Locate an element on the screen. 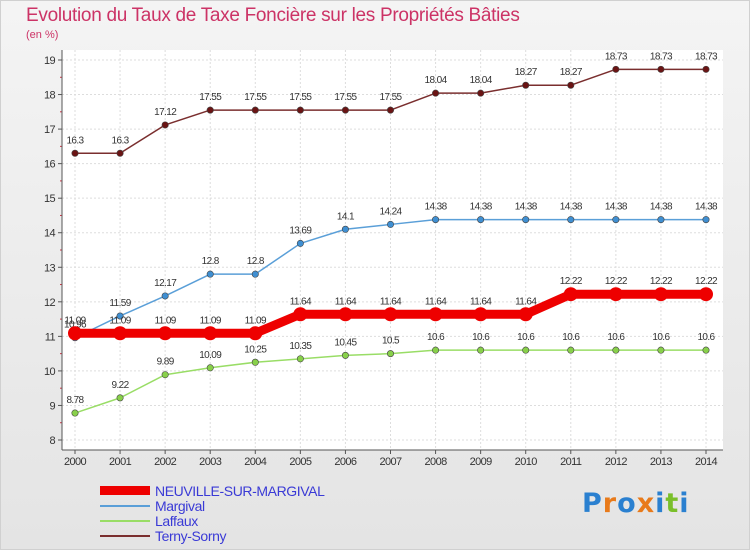 Image resolution: width=750 pixels, height=550 pixels. x-tick-label: 2003 is located at coordinates (210, 462).